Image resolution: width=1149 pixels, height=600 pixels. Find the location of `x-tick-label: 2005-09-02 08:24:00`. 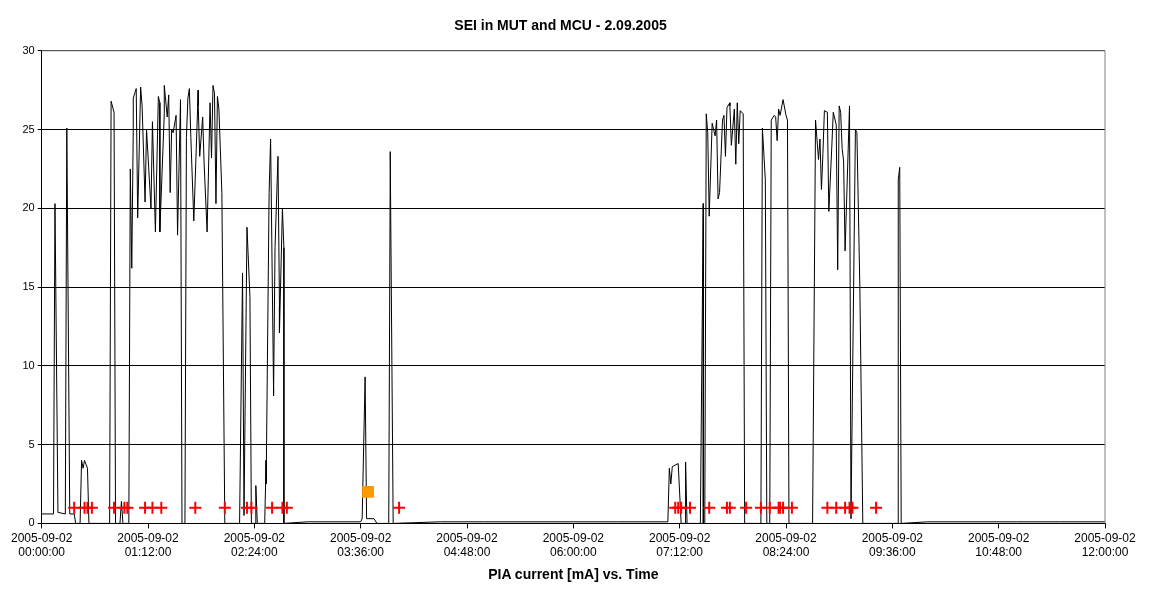

x-tick-label: 2005-09-02 08:24:00 is located at coordinates (786, 545).